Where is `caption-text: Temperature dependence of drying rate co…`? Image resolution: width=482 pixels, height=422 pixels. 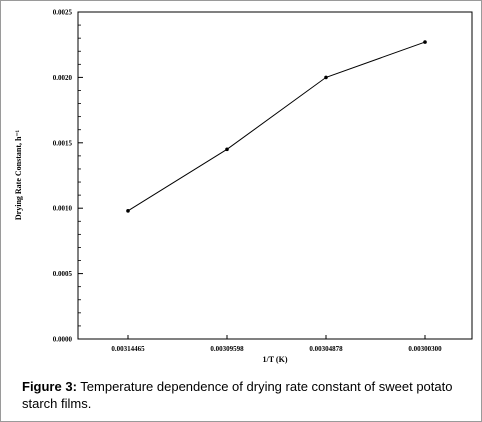
caption-text: Temperature dependence of drying rate co… is located at coordinates (237, 395).